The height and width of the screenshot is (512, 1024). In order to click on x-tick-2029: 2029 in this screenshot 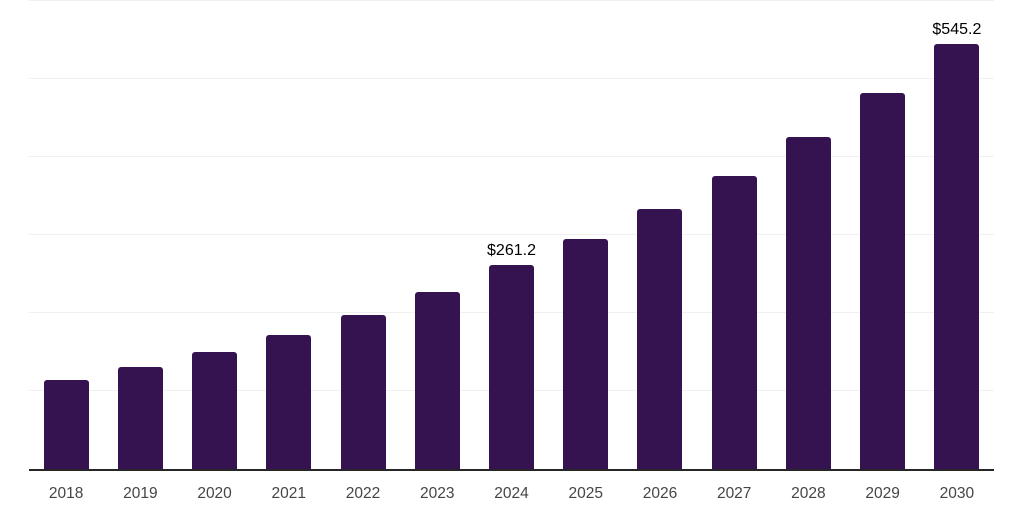, I will do `click(882, 493)`.